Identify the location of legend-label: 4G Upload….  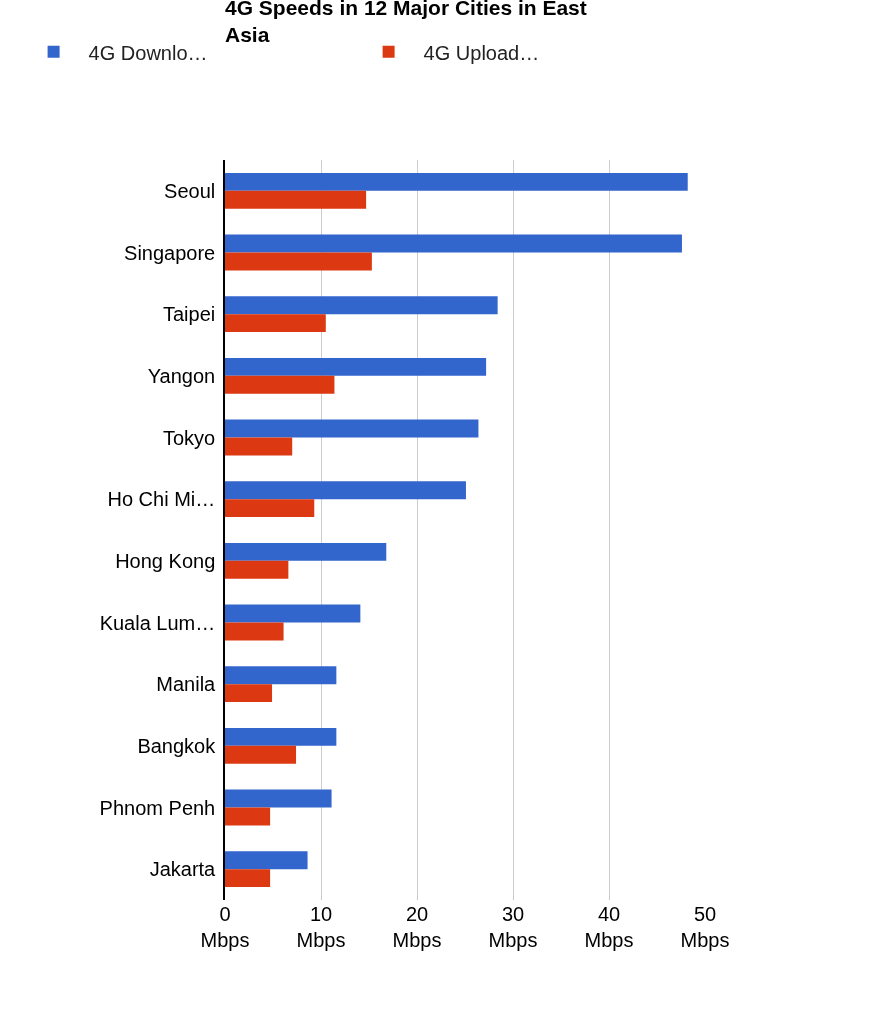
(481, 52).